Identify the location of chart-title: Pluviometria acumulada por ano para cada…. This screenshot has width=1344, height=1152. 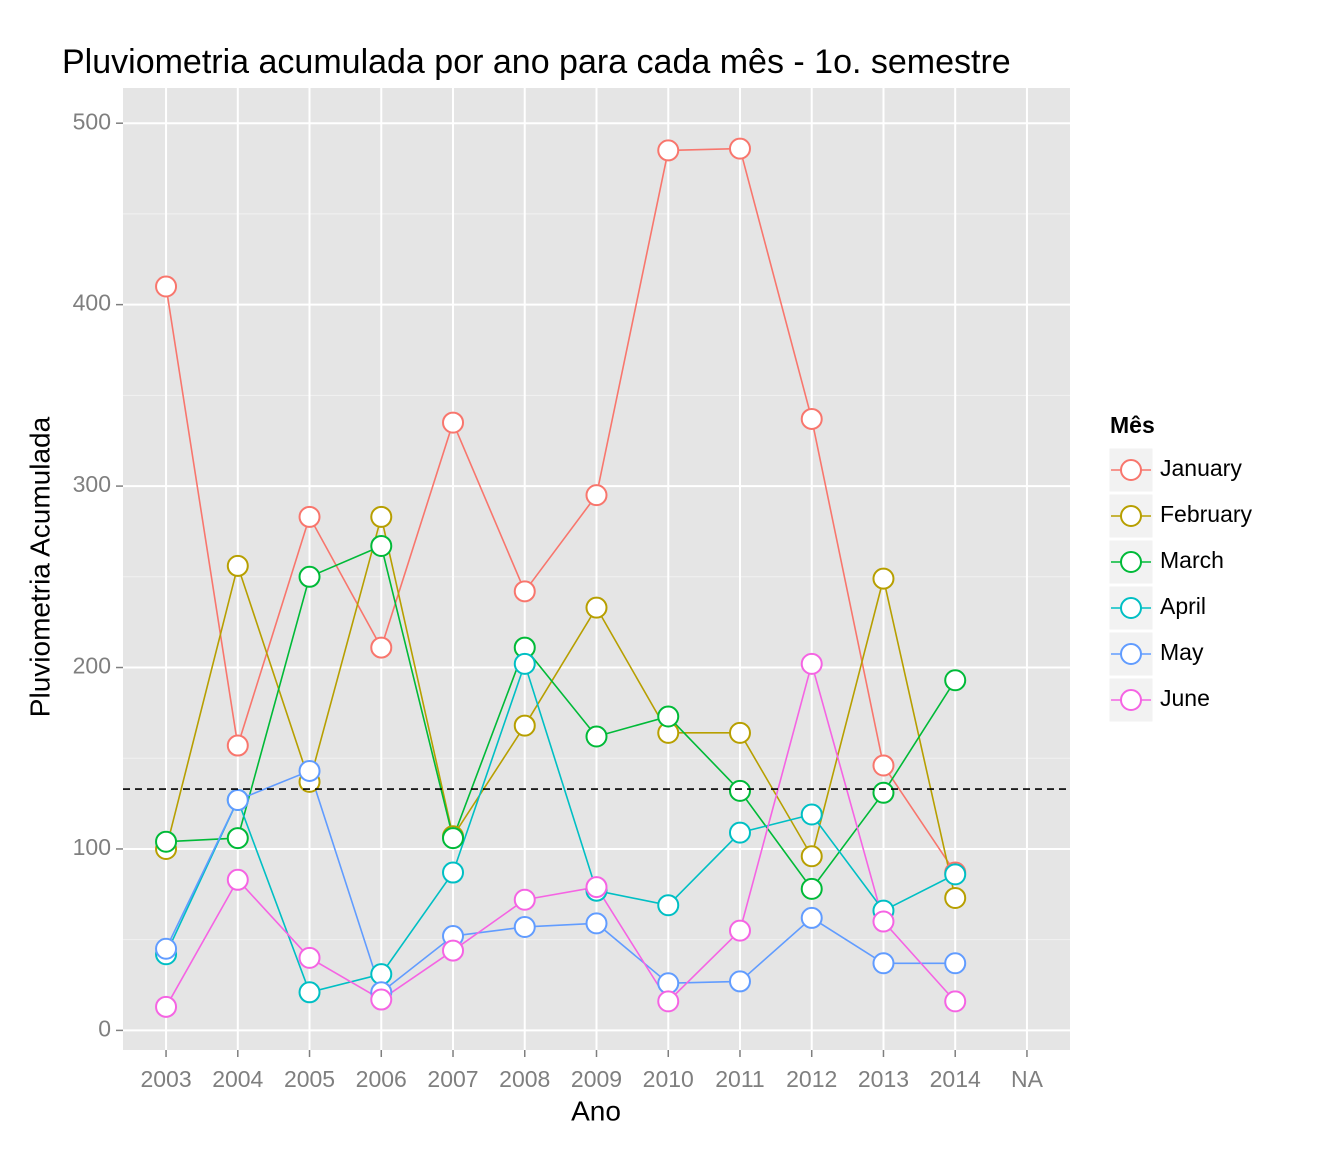
(536, 62).